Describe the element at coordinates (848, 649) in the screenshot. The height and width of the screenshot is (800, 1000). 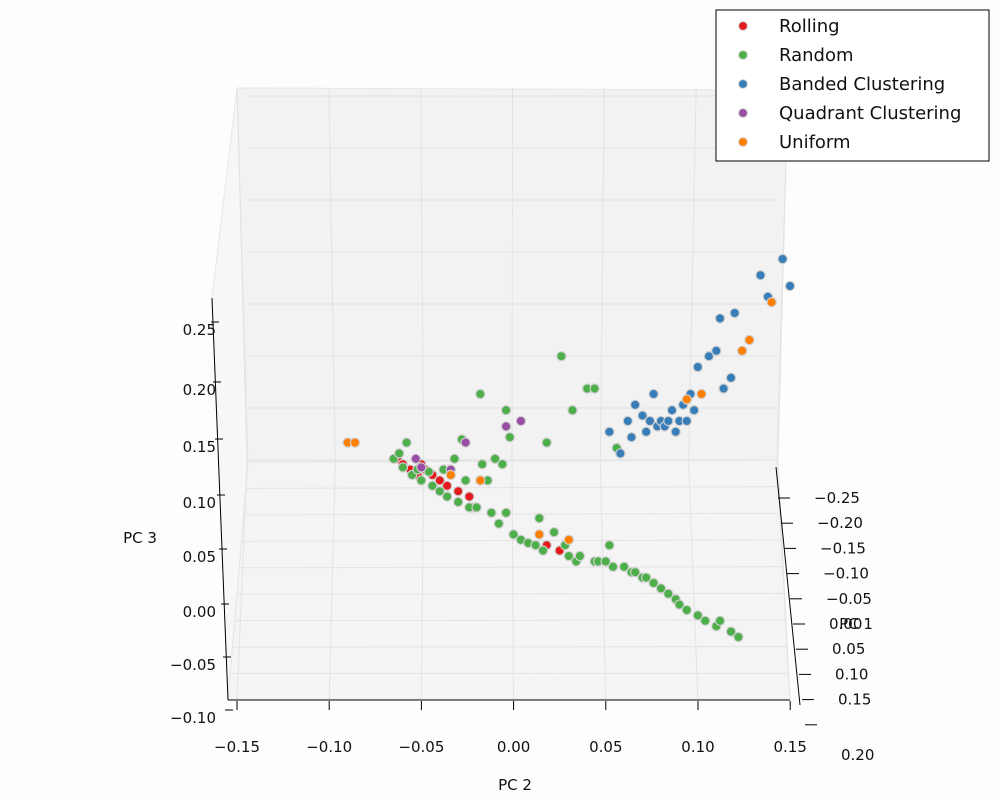
I see `depth-tick-label: 0.05` at that location.